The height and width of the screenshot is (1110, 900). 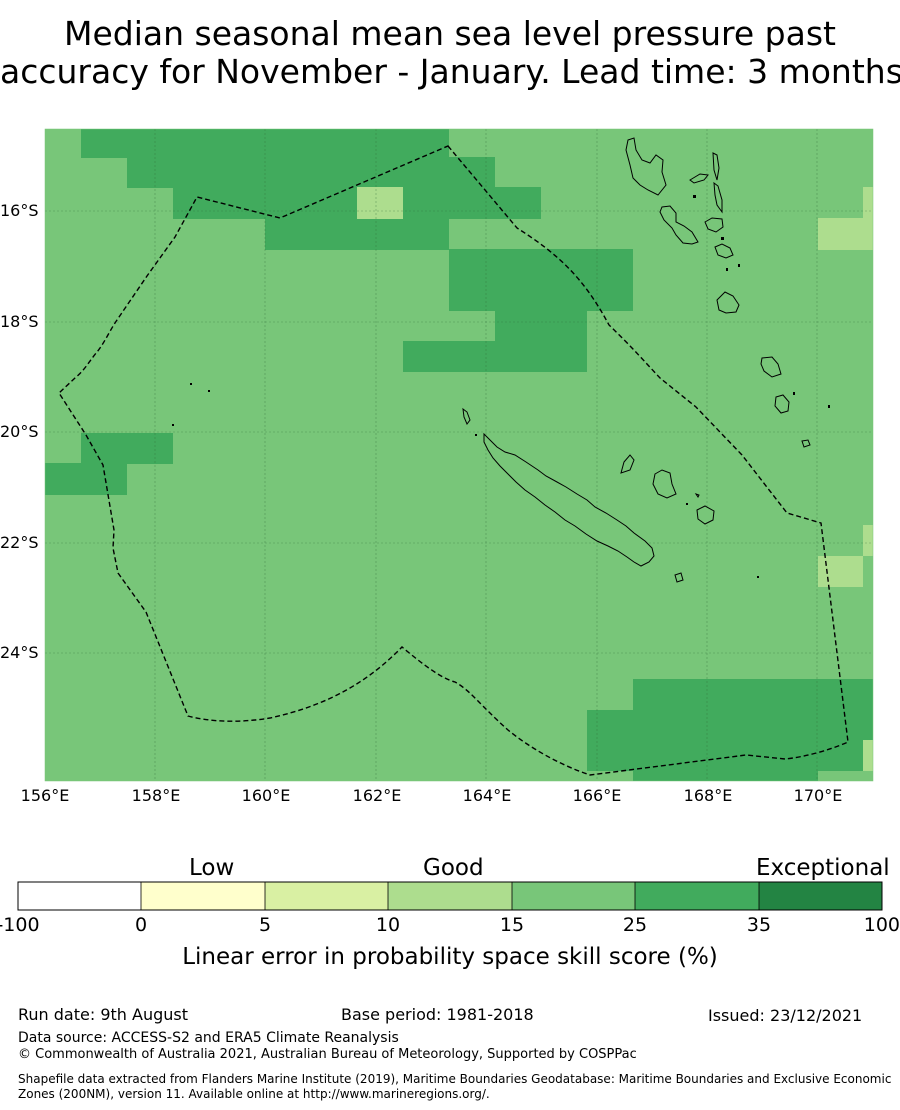 I want to click on erromango-island, so click(x=771, y=367).